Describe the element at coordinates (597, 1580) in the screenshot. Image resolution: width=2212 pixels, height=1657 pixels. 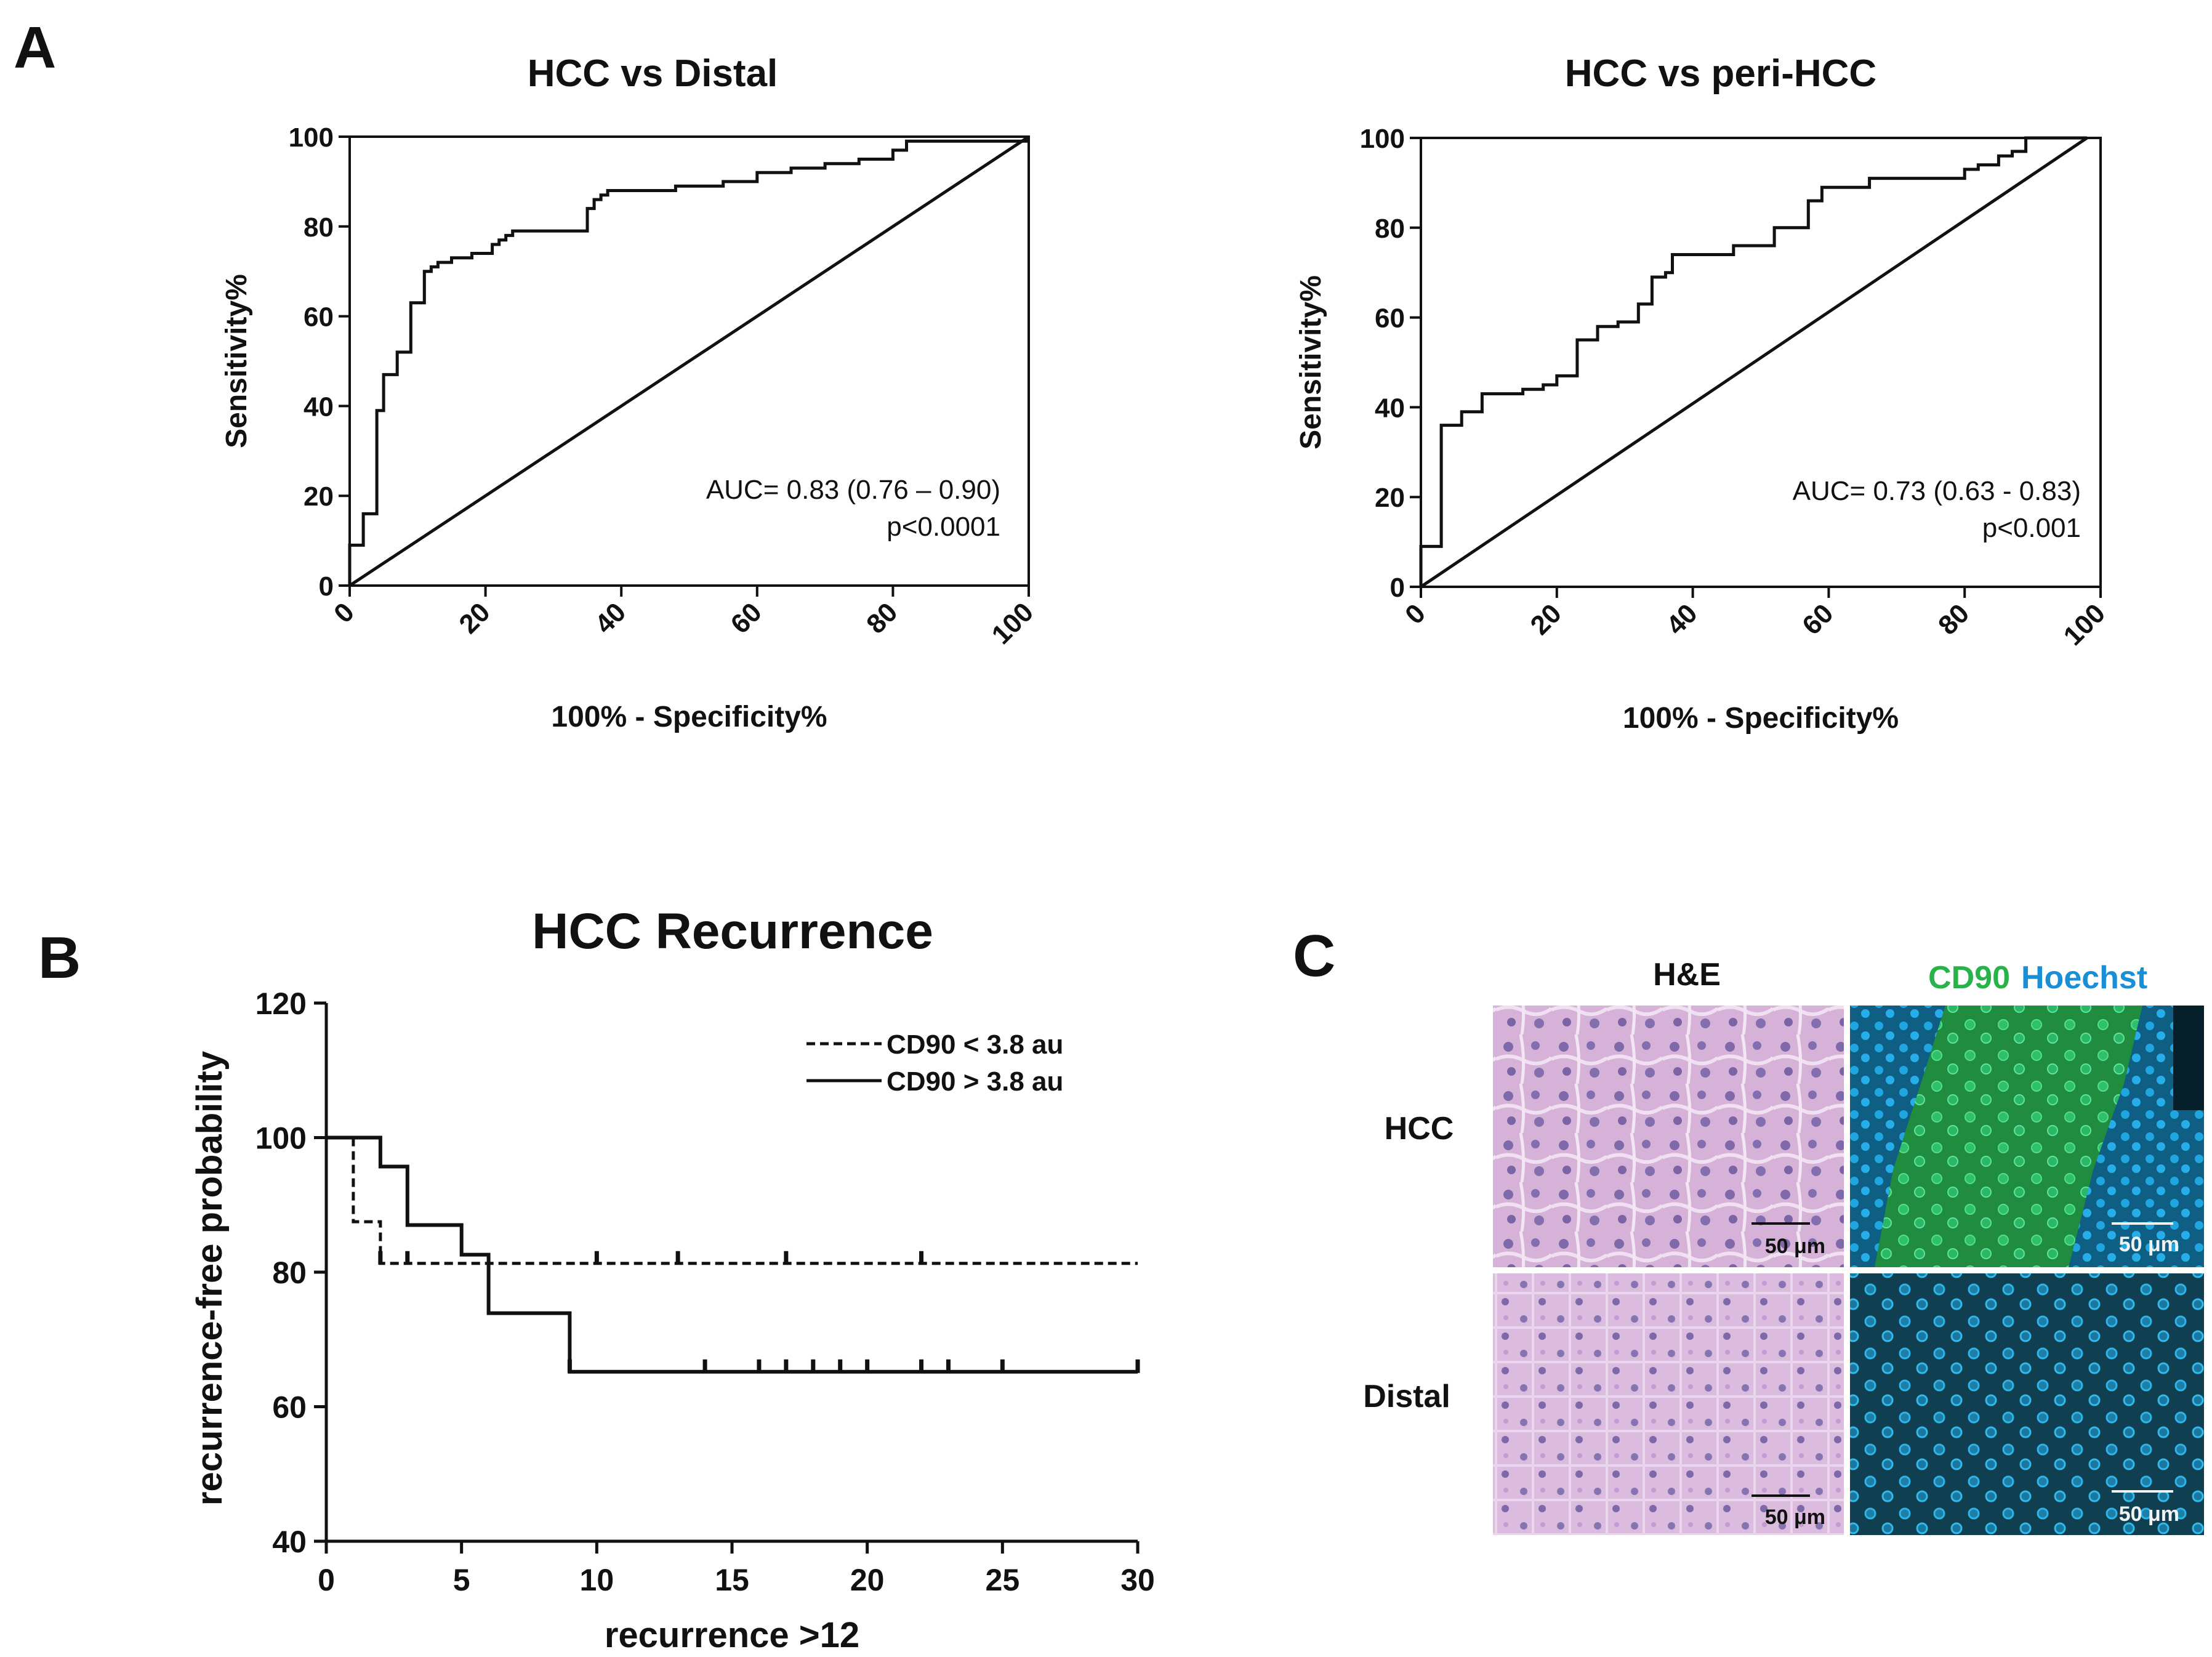
I see `x-tick-label: 10` at that location.